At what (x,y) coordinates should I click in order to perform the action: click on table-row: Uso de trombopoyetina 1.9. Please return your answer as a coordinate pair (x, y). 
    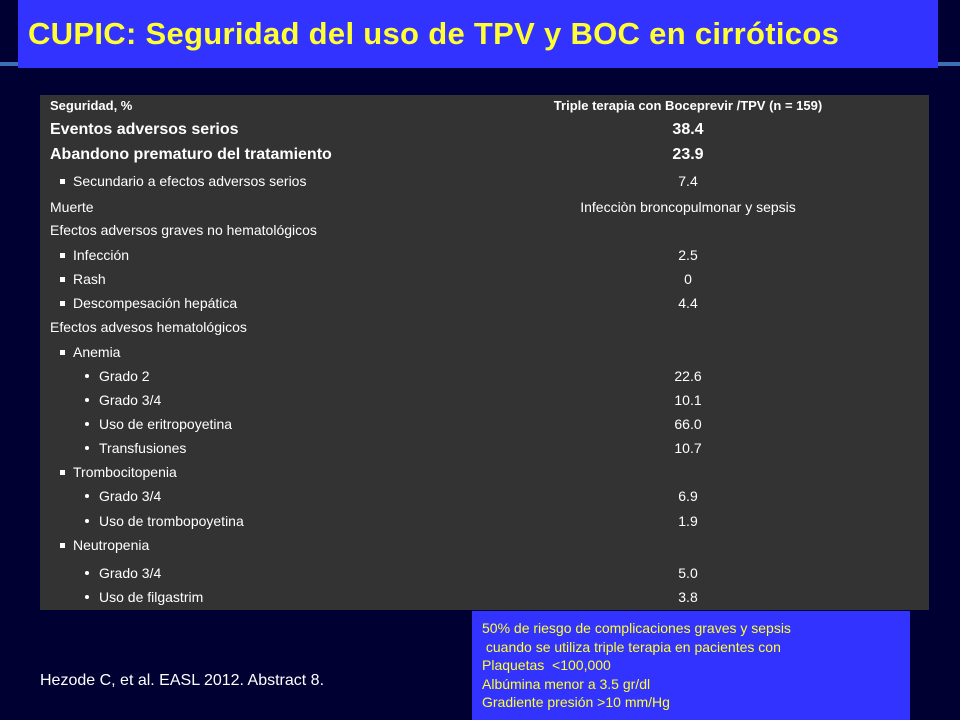
    Looking at the image, I should click on (484, 521).